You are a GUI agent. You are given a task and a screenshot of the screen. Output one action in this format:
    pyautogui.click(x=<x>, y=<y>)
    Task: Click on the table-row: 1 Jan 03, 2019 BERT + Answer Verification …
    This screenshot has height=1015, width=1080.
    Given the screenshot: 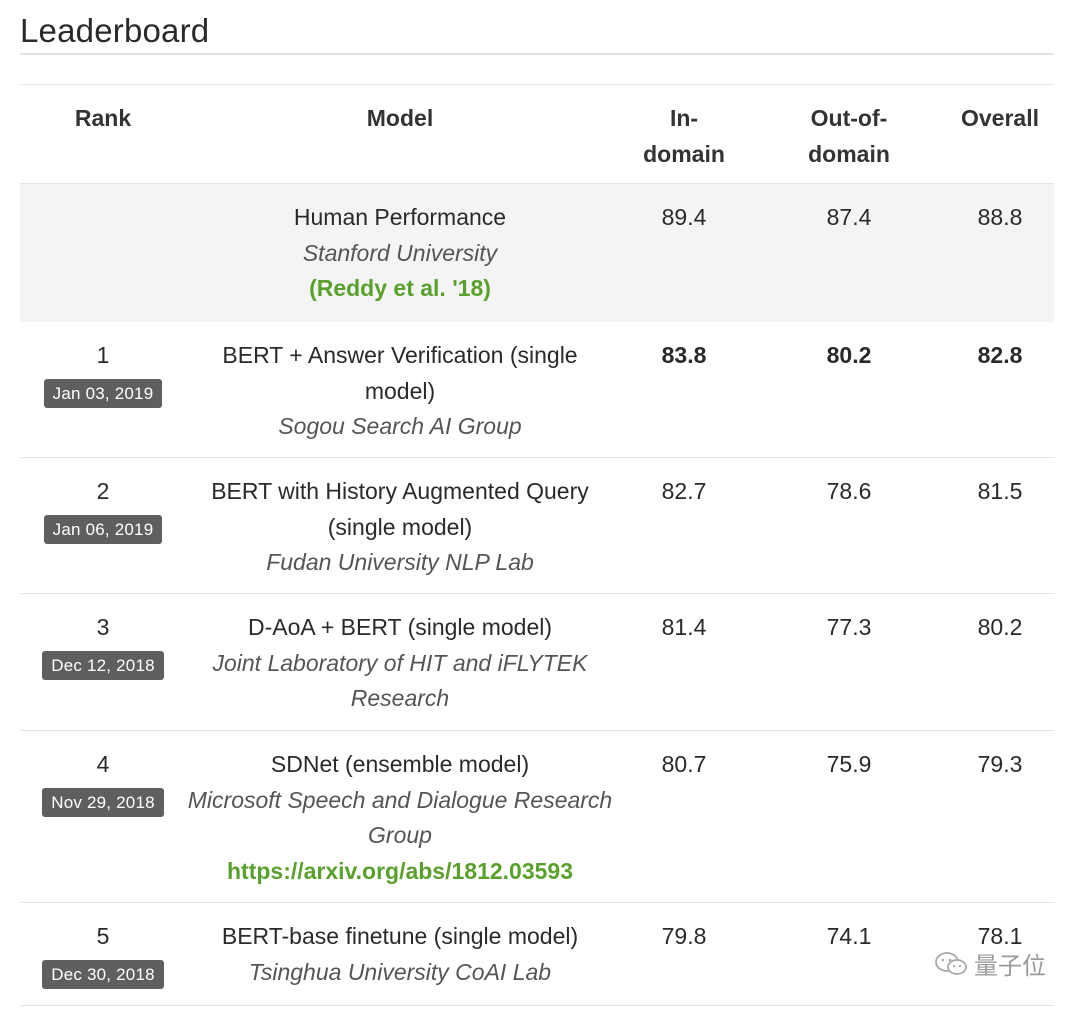 What is the action you would take?
    pyautogui.click(x=537, y=390)
    